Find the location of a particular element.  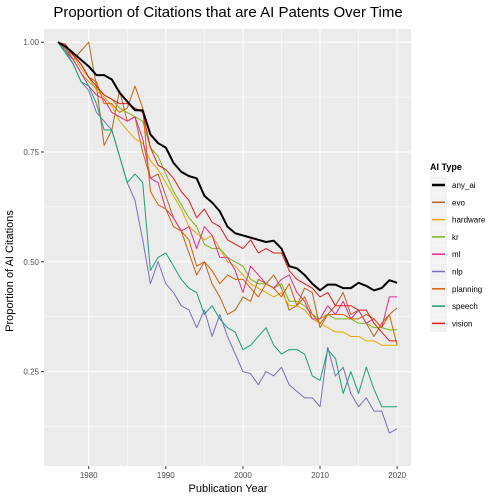

legend-label-any-ai: any_ai is located at coordinates (464, 185).